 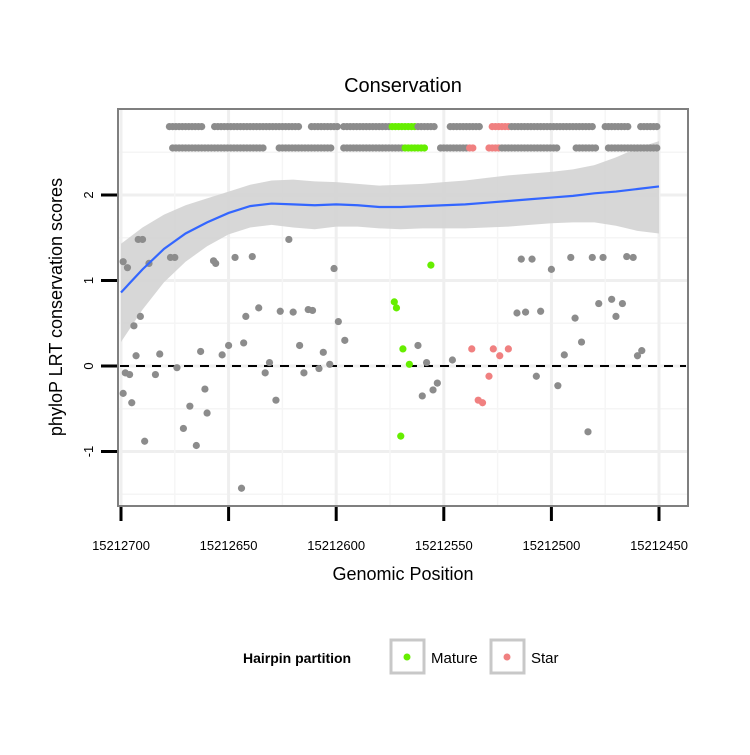 What do you see at coordinates (336, 545) in the screenshot?
I see `x-tick-label: 15212600` at bounding box center [336, 545].